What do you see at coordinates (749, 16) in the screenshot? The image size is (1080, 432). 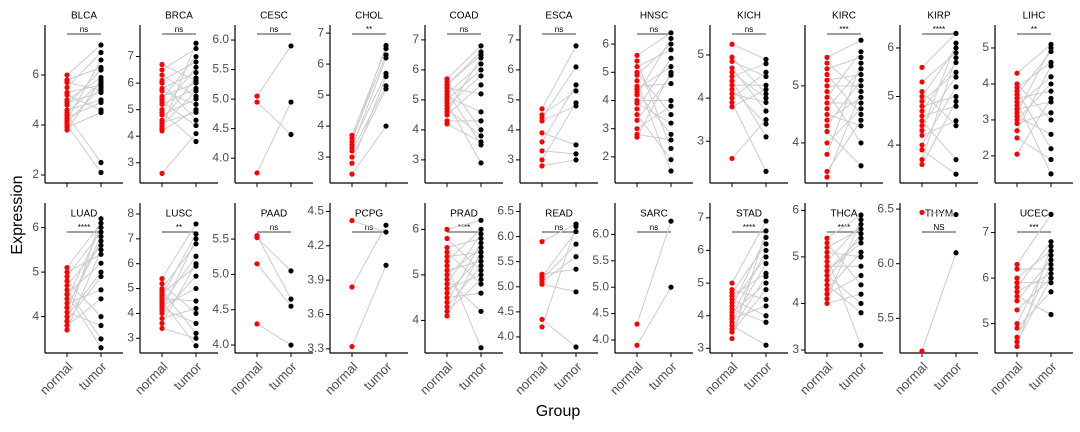 I see `panel-title: KICH` at bounding box center [749, 16].